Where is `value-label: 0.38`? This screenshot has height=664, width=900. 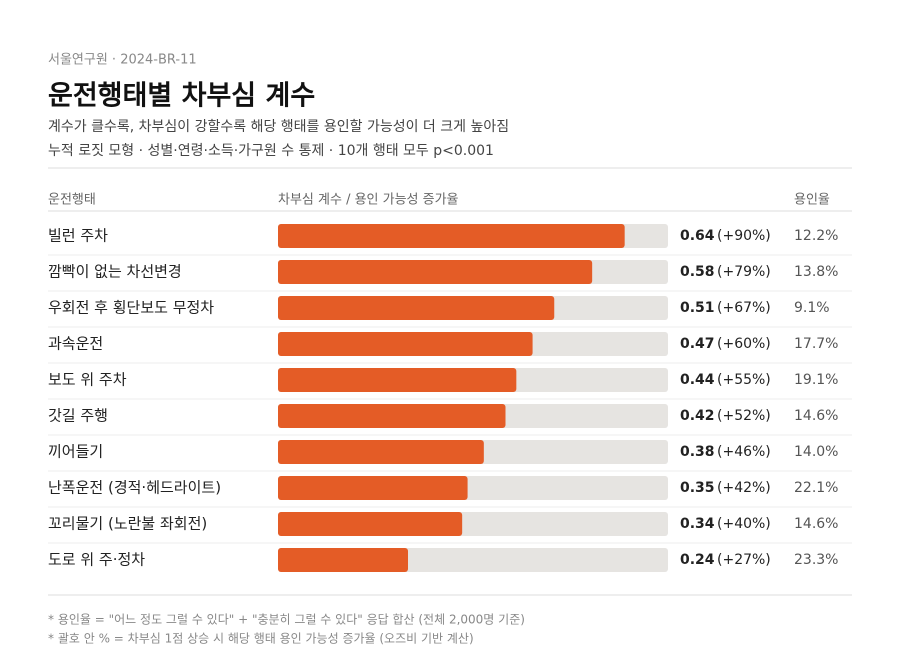 value-label: 0.38 is located at coordinates (697, 452).